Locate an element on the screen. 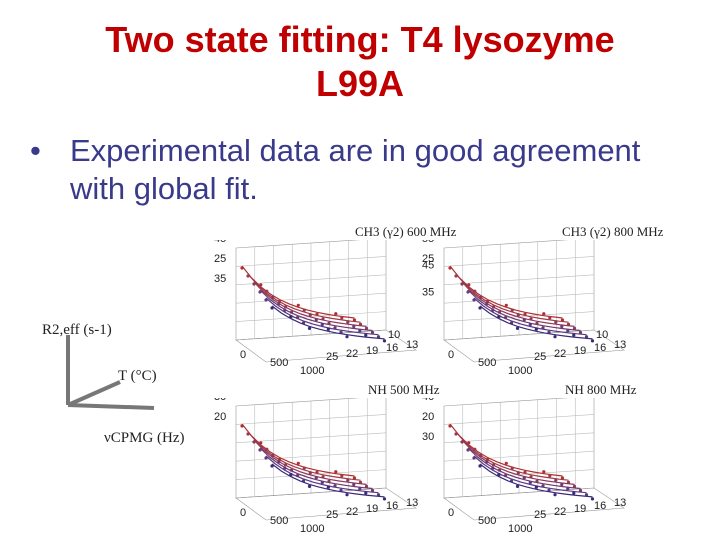 This screenshot has height=540, width=720. t-tick-label: 19 is located at coordinates (372, 351).